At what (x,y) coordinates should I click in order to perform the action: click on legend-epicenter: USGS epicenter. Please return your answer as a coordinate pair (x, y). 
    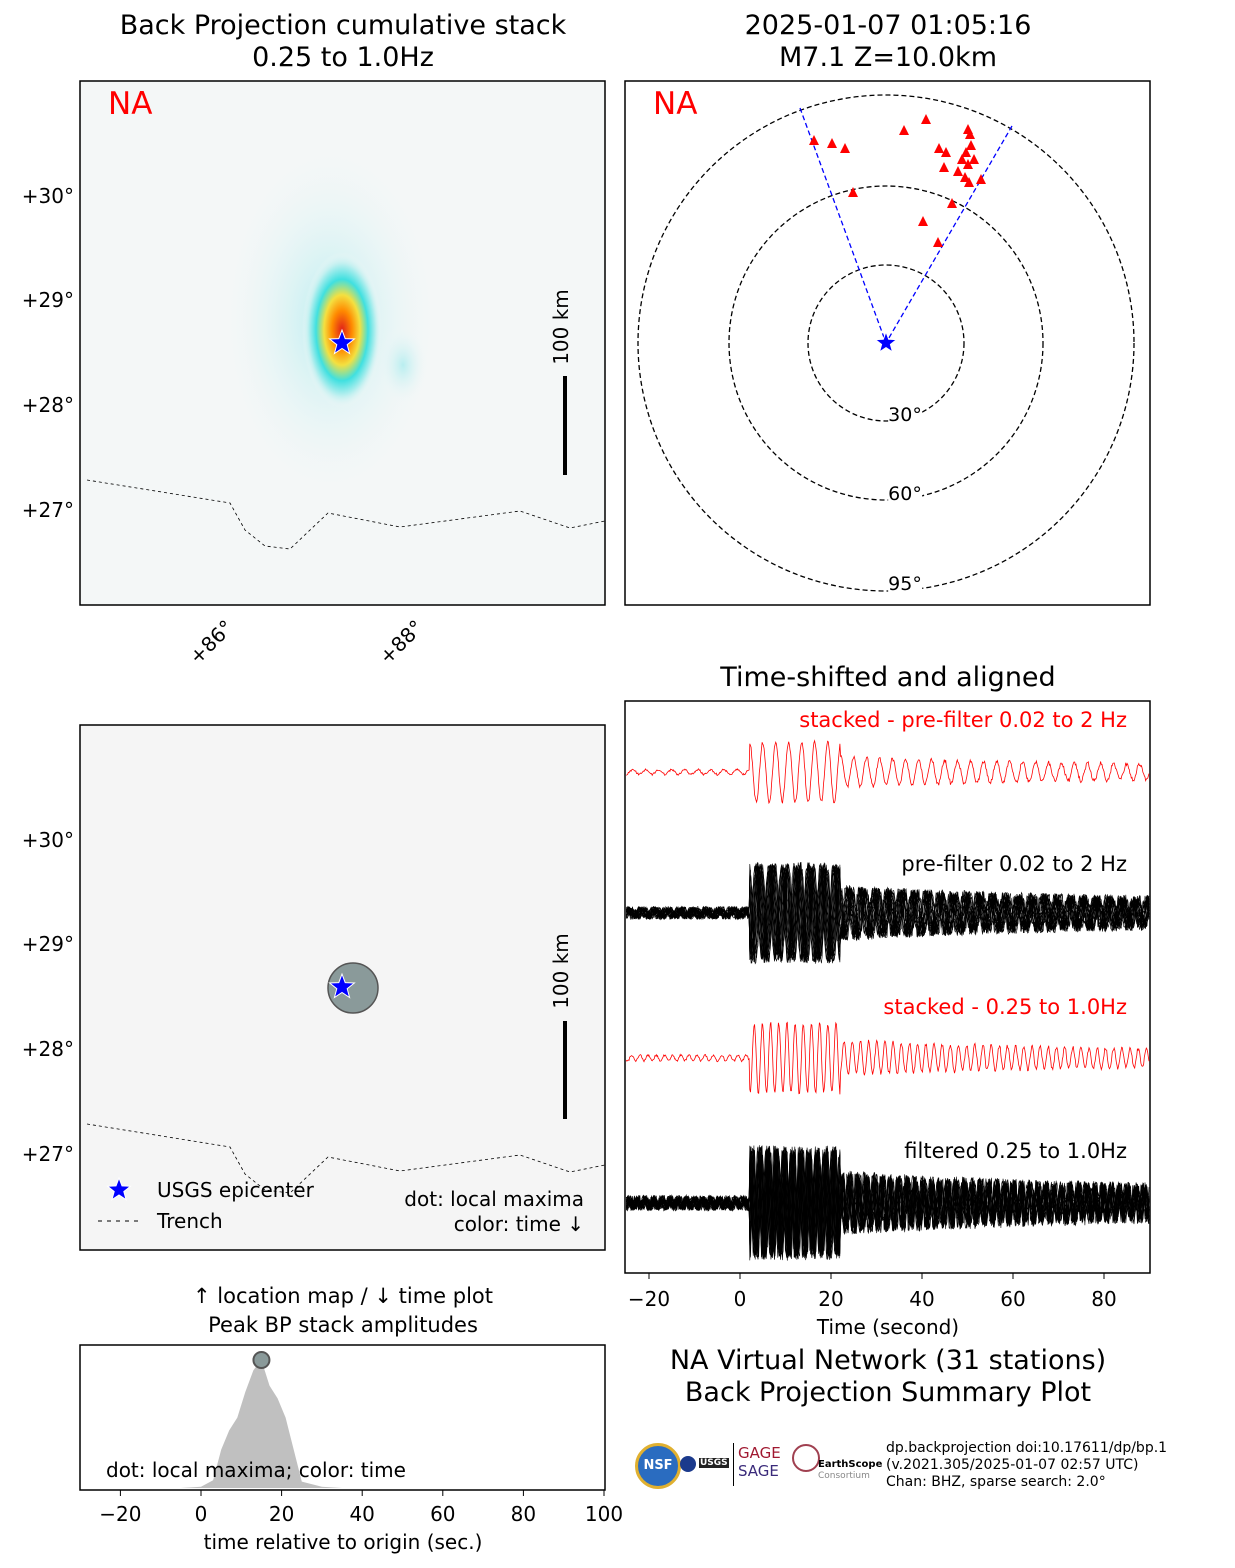
    Looking at the image, I should click on (235, 1190).